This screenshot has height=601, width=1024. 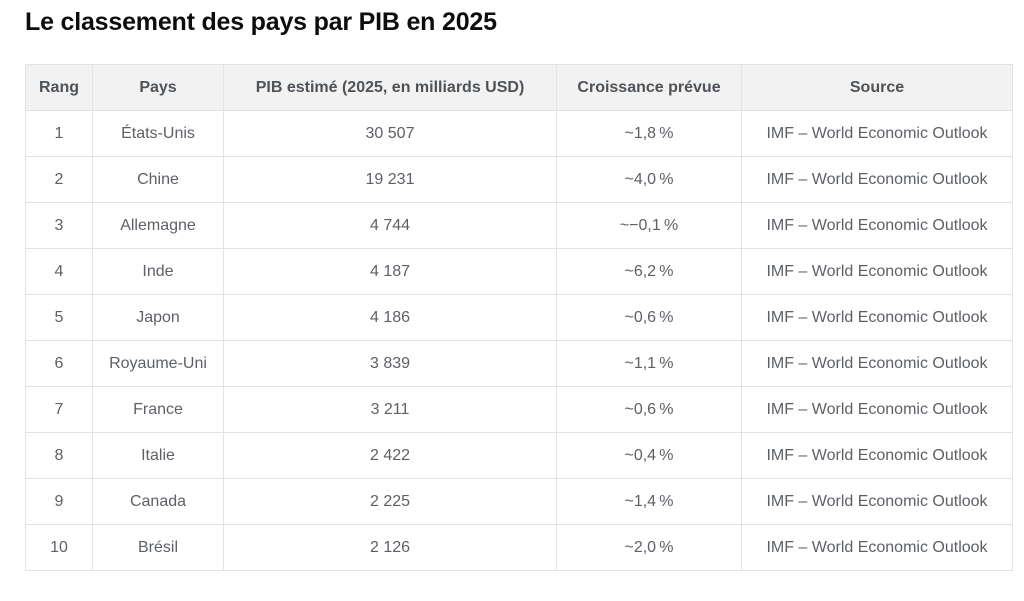 I want to click on cell-gdp: 4 187, so click(x=390, y=271).